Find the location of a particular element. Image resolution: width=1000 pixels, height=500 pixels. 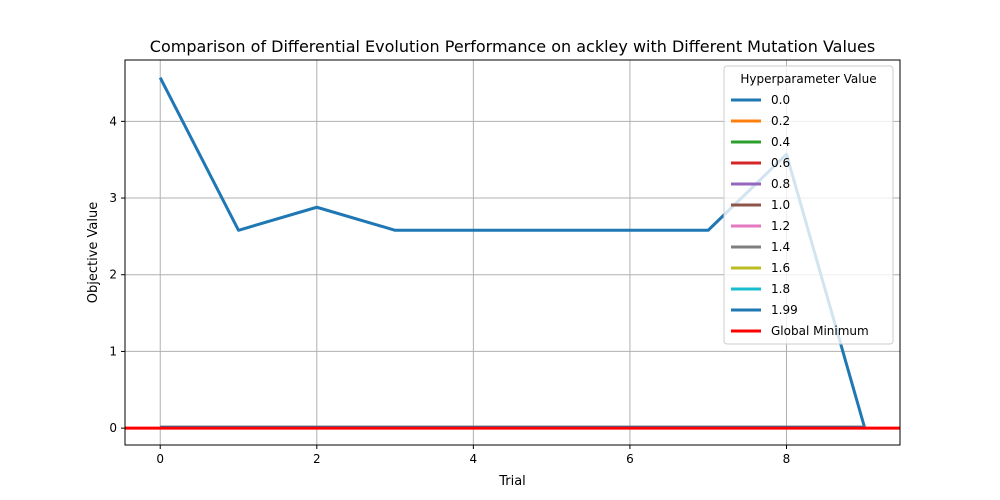

legend-label: 0.4 is located at coordinates (780, 142).